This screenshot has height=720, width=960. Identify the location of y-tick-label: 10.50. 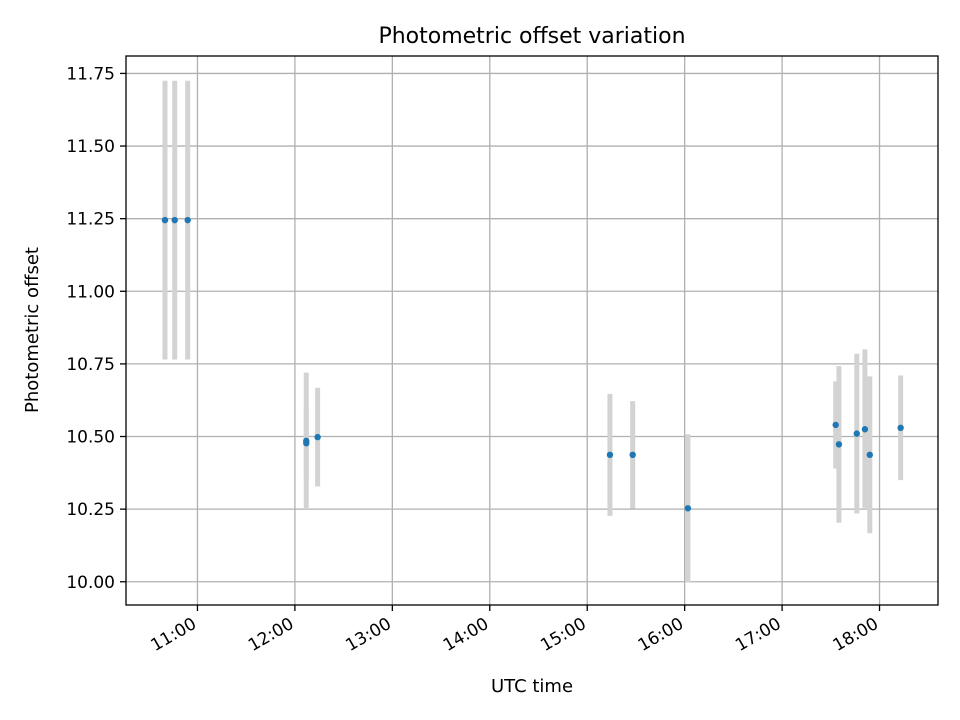
(90, 438).